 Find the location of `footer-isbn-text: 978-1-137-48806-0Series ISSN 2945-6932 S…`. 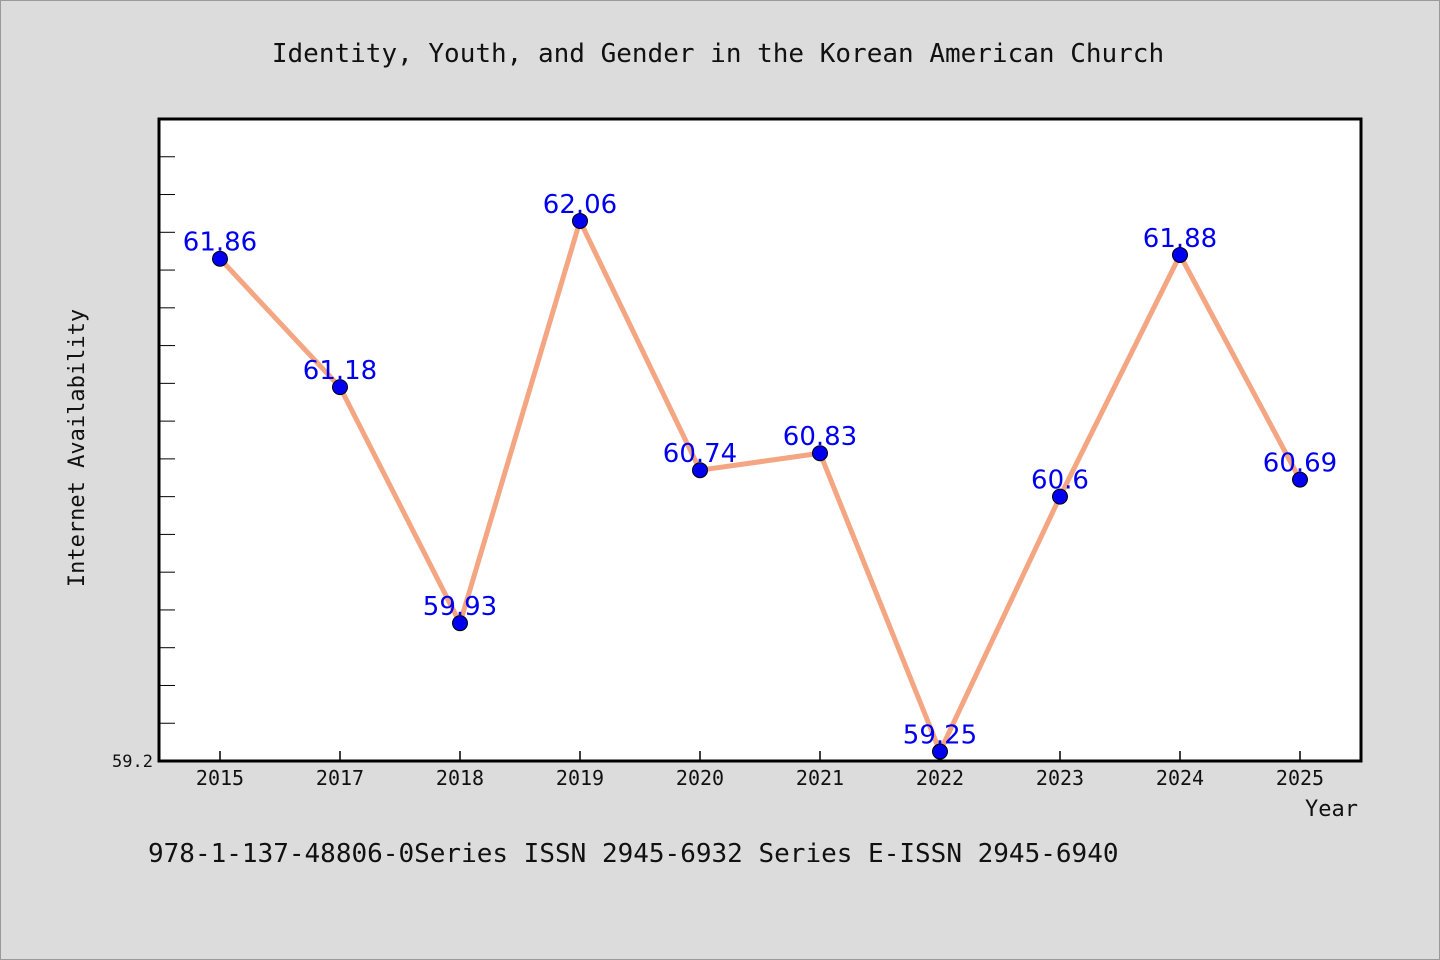

footer-isbn-text: 978-1-137-48806-0Series ISSN 2945-6932 S… is located at coordinates (633, 854).